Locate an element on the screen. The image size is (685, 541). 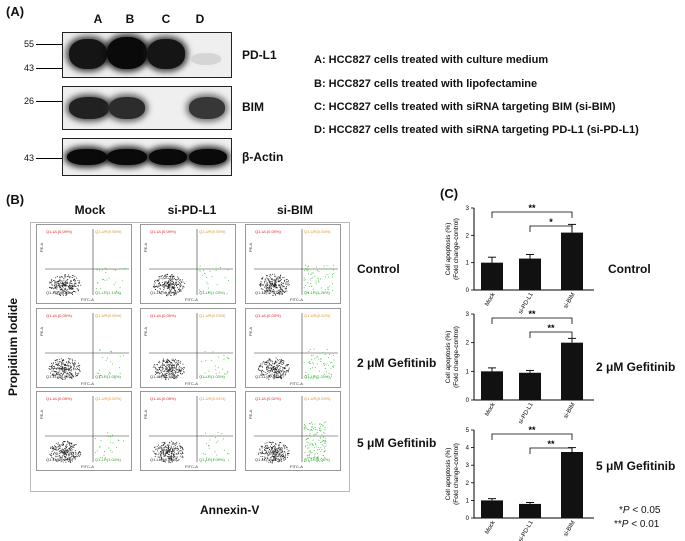
y-axis-label: (Fold change-control) is located at coordinates (456, 474).